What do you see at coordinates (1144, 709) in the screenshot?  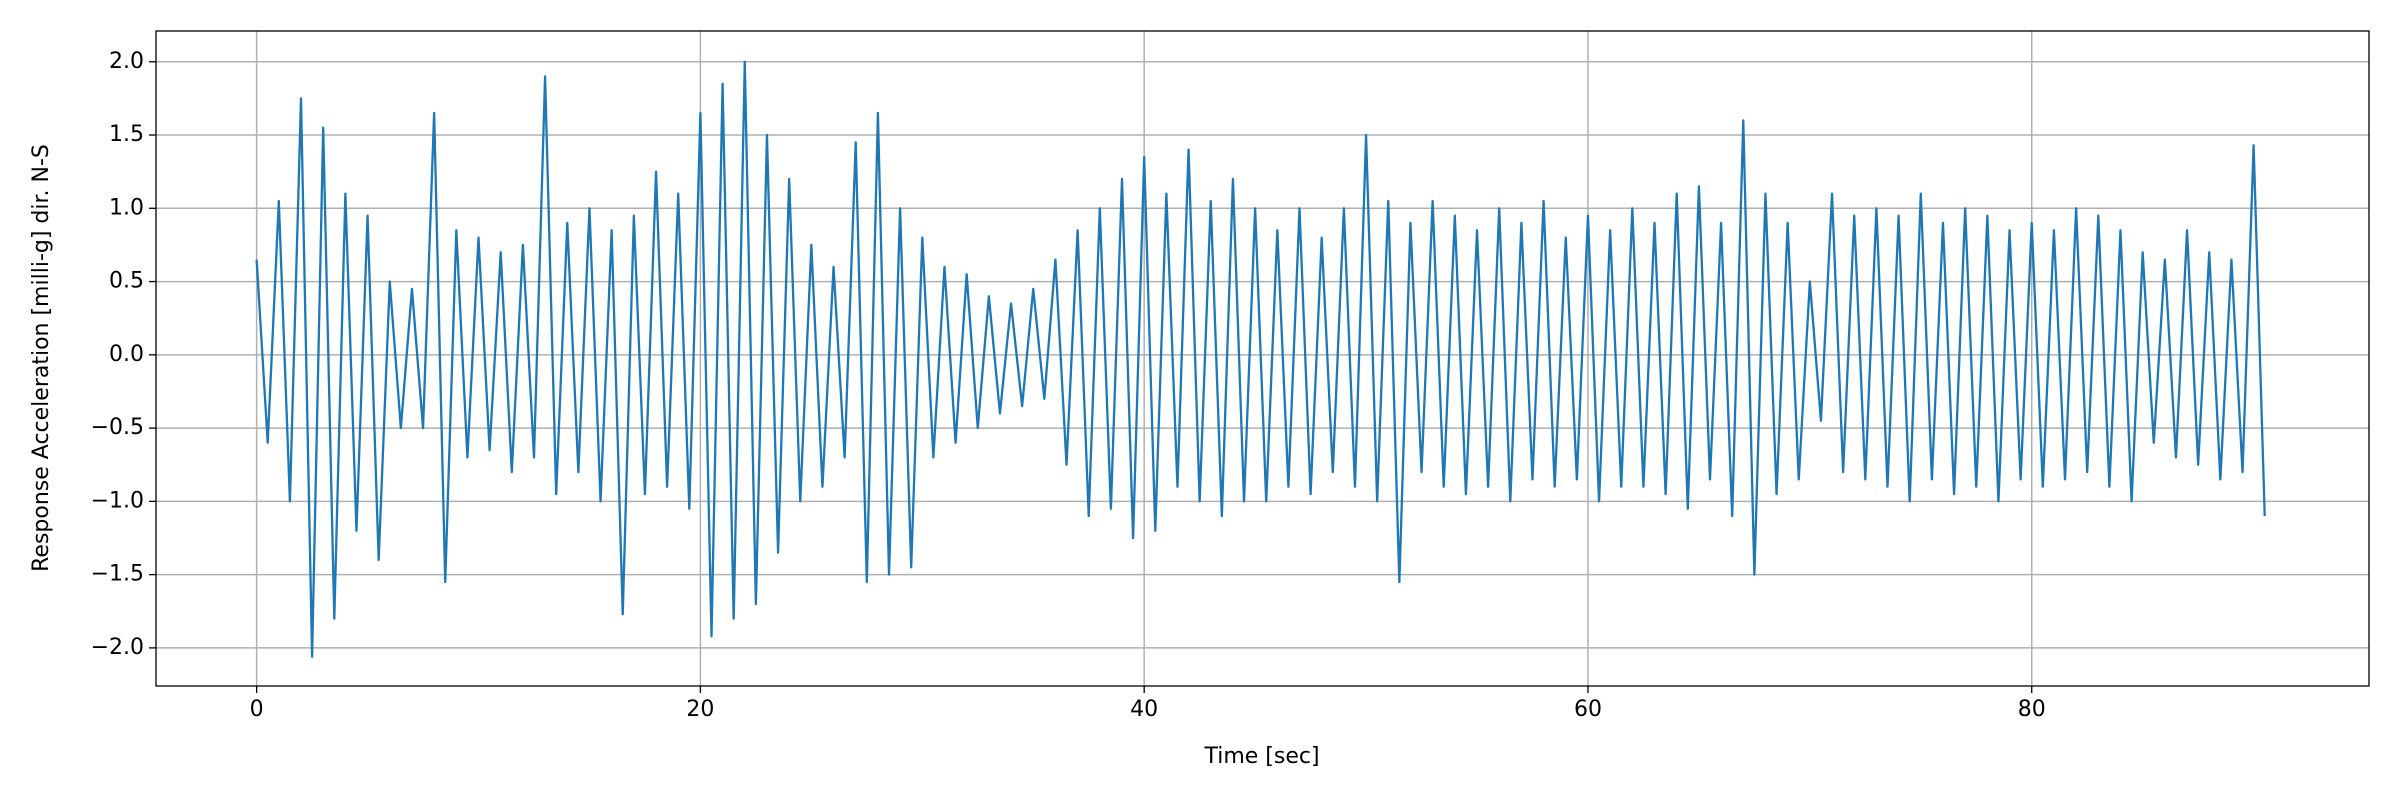 I see `x-tick-label: 40` at bounding box center [1144, 709].